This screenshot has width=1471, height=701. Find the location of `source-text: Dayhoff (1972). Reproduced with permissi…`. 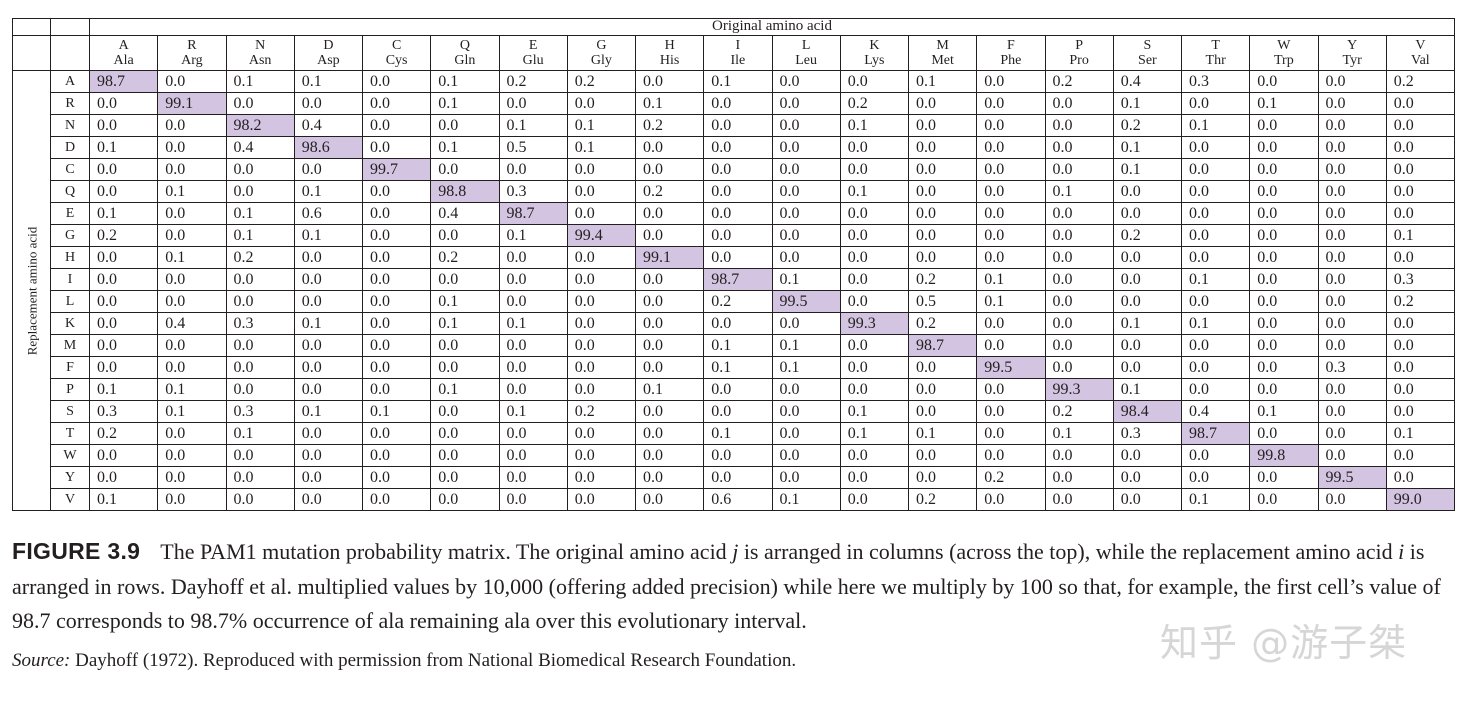

source-text: Dayhoff (1972). Reproduced with permissi… is located at coordinates (433, 660).